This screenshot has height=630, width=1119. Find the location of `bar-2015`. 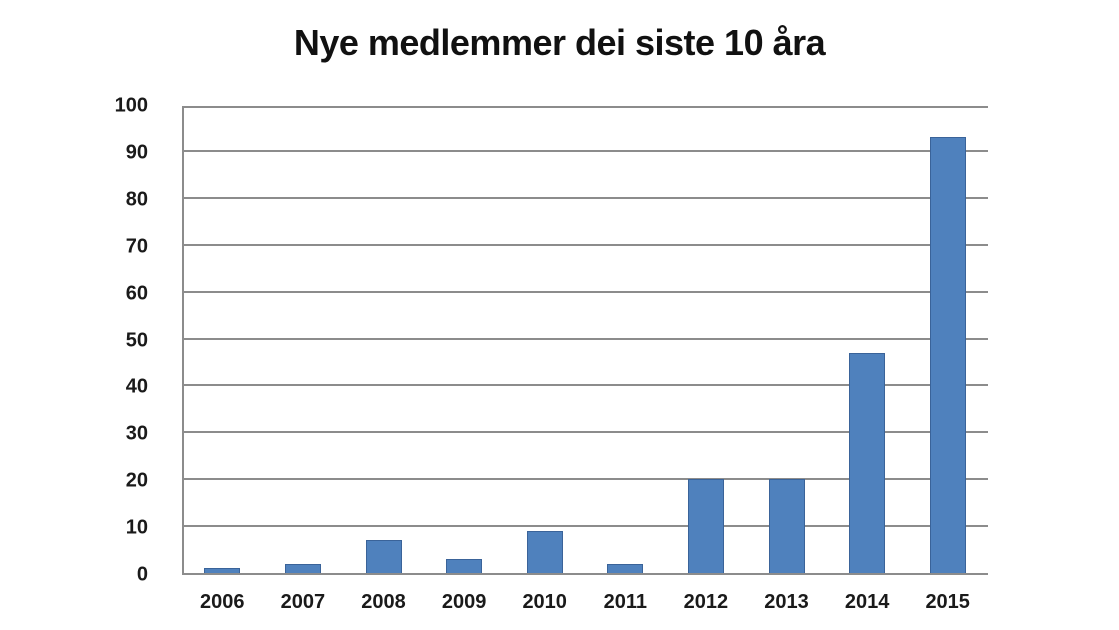

bar-2015 is located at coordinates (947, 354).